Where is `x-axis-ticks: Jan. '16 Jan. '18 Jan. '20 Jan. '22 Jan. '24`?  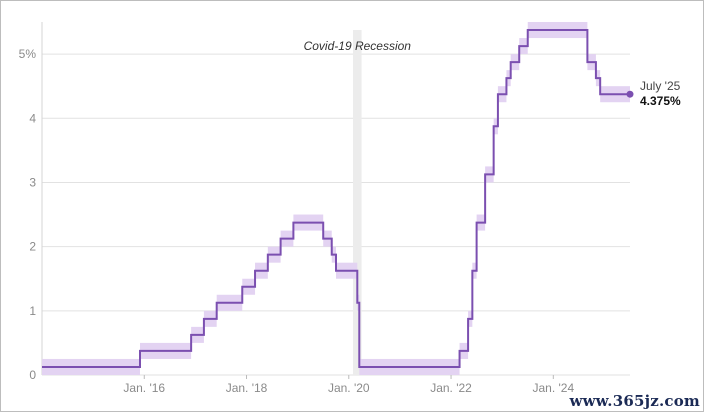 x-axis-ticks: Jan. '16 Jan. '18 Jan. '20 Jan. '22 Jan. '24 is located at coordinates (348, 385).